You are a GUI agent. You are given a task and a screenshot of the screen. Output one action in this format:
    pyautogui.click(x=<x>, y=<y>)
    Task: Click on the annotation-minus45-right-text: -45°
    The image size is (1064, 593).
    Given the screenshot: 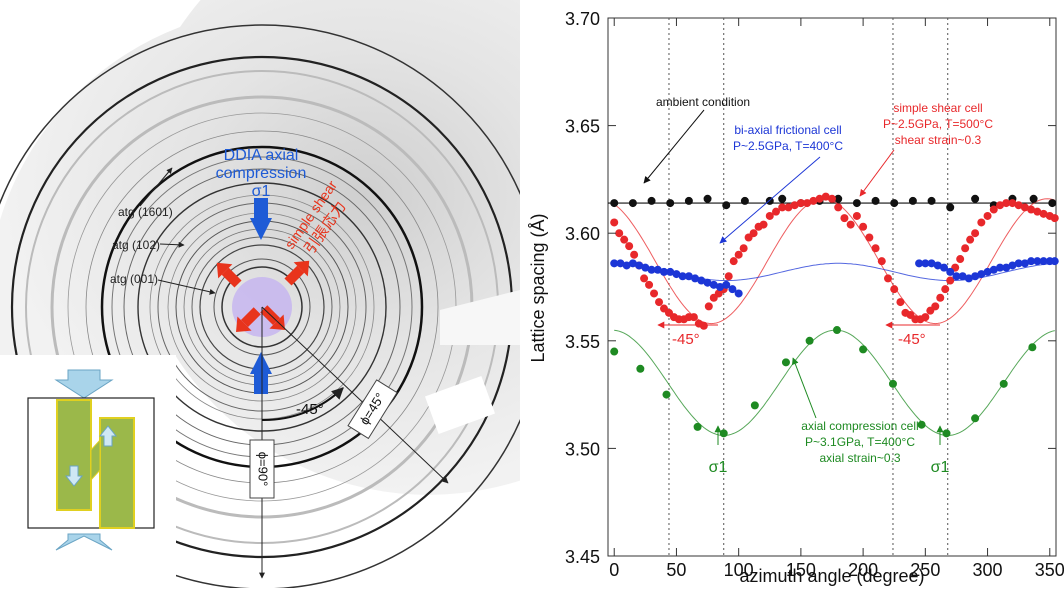 What is the action you would take?
    pyautogui.click(x=912, y=339)
    